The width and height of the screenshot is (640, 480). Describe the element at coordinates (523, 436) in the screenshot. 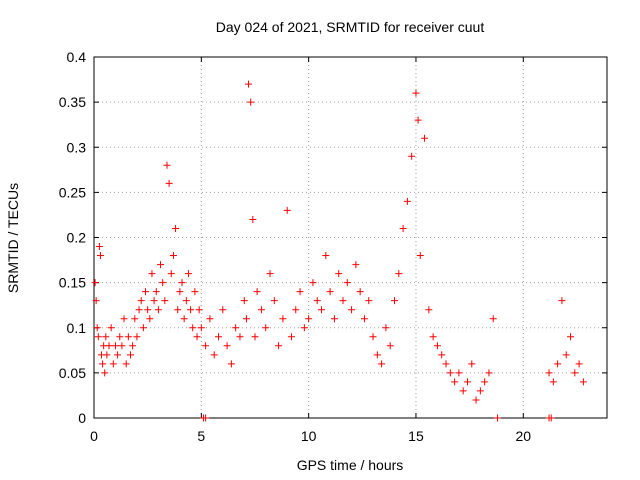

I see `x-tick-label: 20` at that location.